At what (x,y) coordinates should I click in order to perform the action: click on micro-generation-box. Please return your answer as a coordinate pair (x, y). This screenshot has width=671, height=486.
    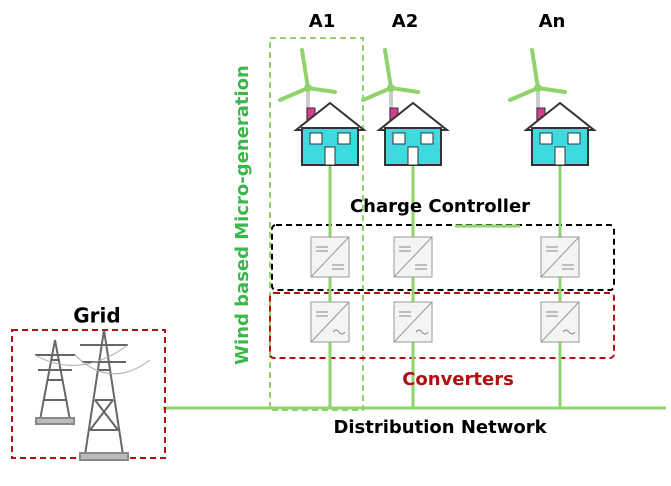
    Looking at the image, I should click on (316, 224).